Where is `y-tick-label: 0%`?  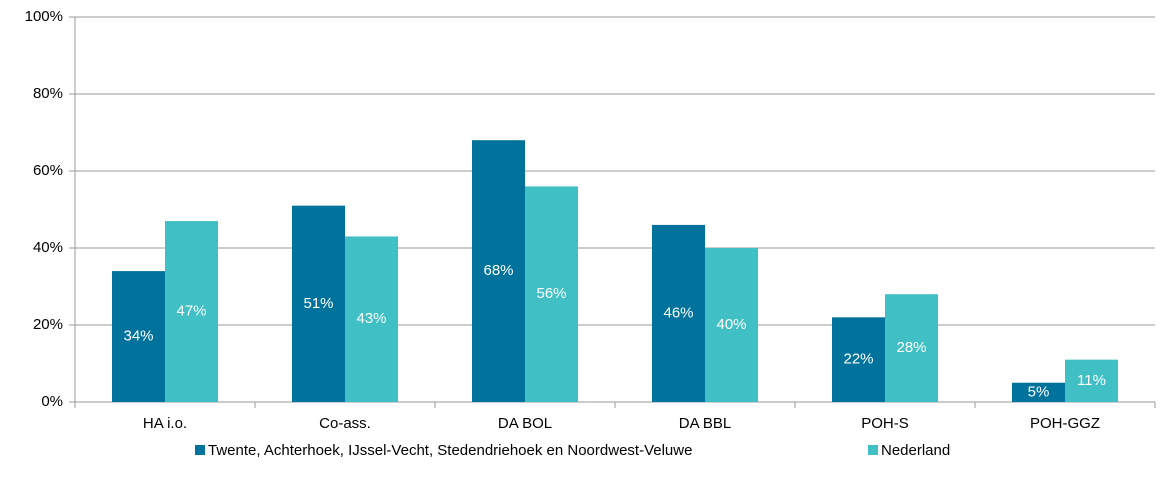
y-tick-label: 0% is located at coordinates (52, 401).